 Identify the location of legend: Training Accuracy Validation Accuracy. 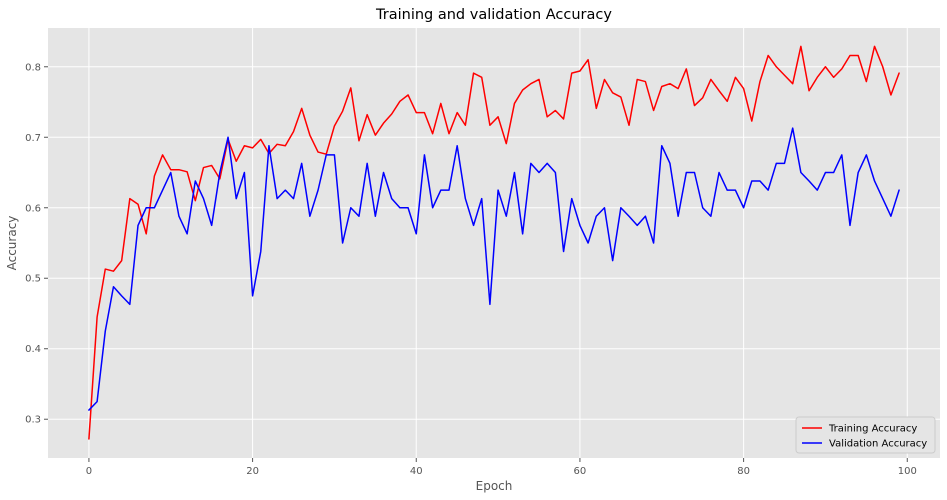
(865, 435).